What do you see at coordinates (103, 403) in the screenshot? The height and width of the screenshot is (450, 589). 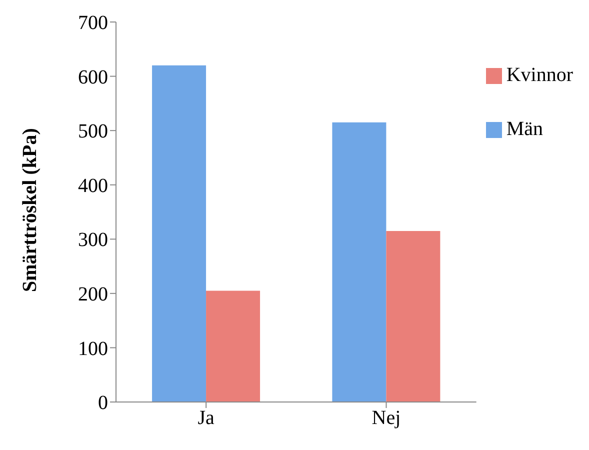 I see `y-tick-label: 0` at bounding box center [103, 403].